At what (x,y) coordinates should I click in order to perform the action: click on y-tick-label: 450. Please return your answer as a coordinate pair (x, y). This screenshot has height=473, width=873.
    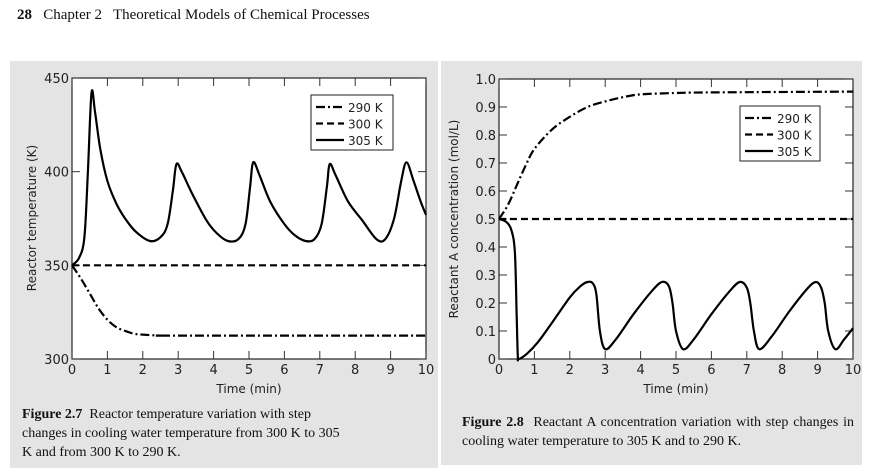
    Looking at the image, I should click on (56, 79).